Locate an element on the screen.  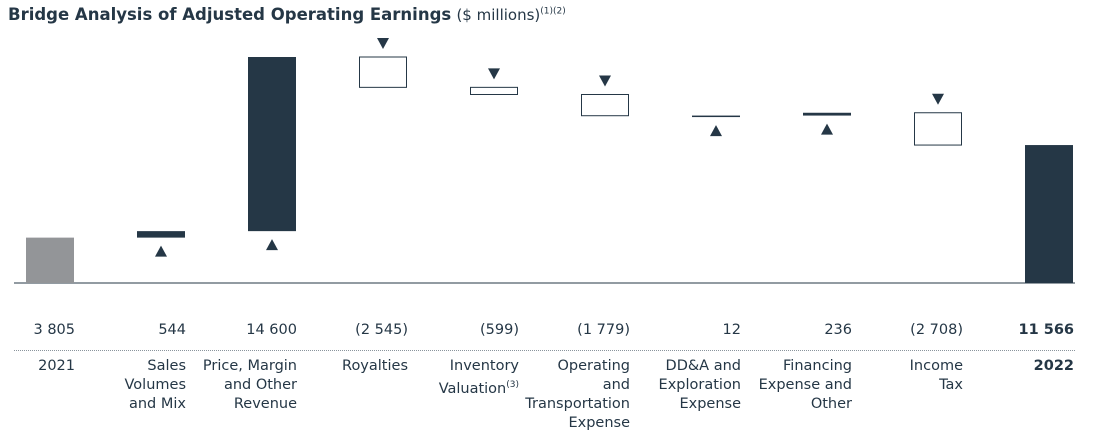
separator is located at coordinates (544, 350).